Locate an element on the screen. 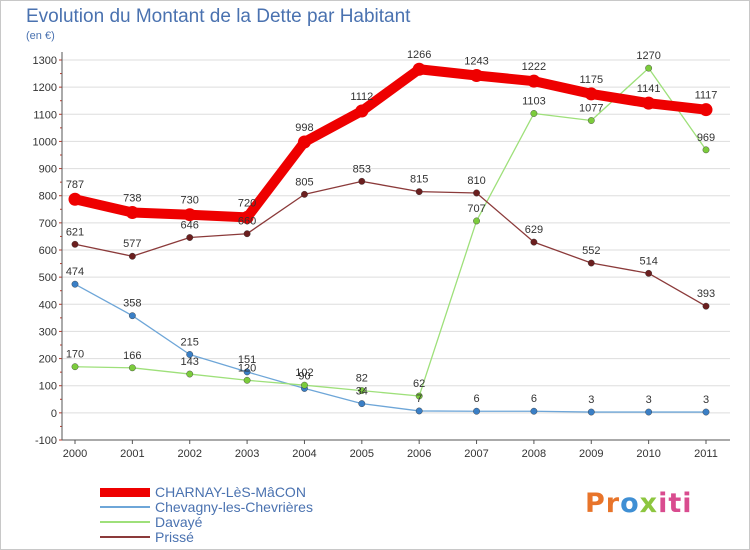  x-tick-label: 2001 is located at coordinates (132, 454).